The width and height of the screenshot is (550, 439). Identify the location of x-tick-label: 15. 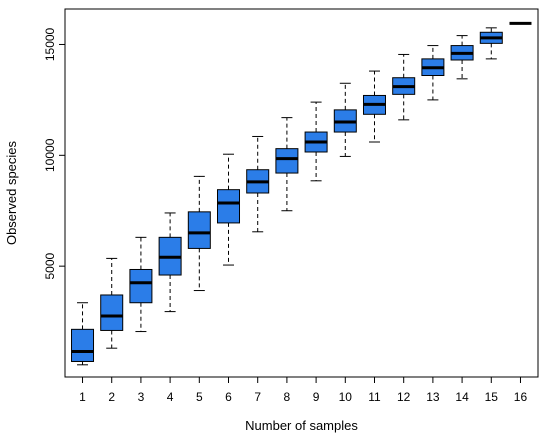
(492, 397).